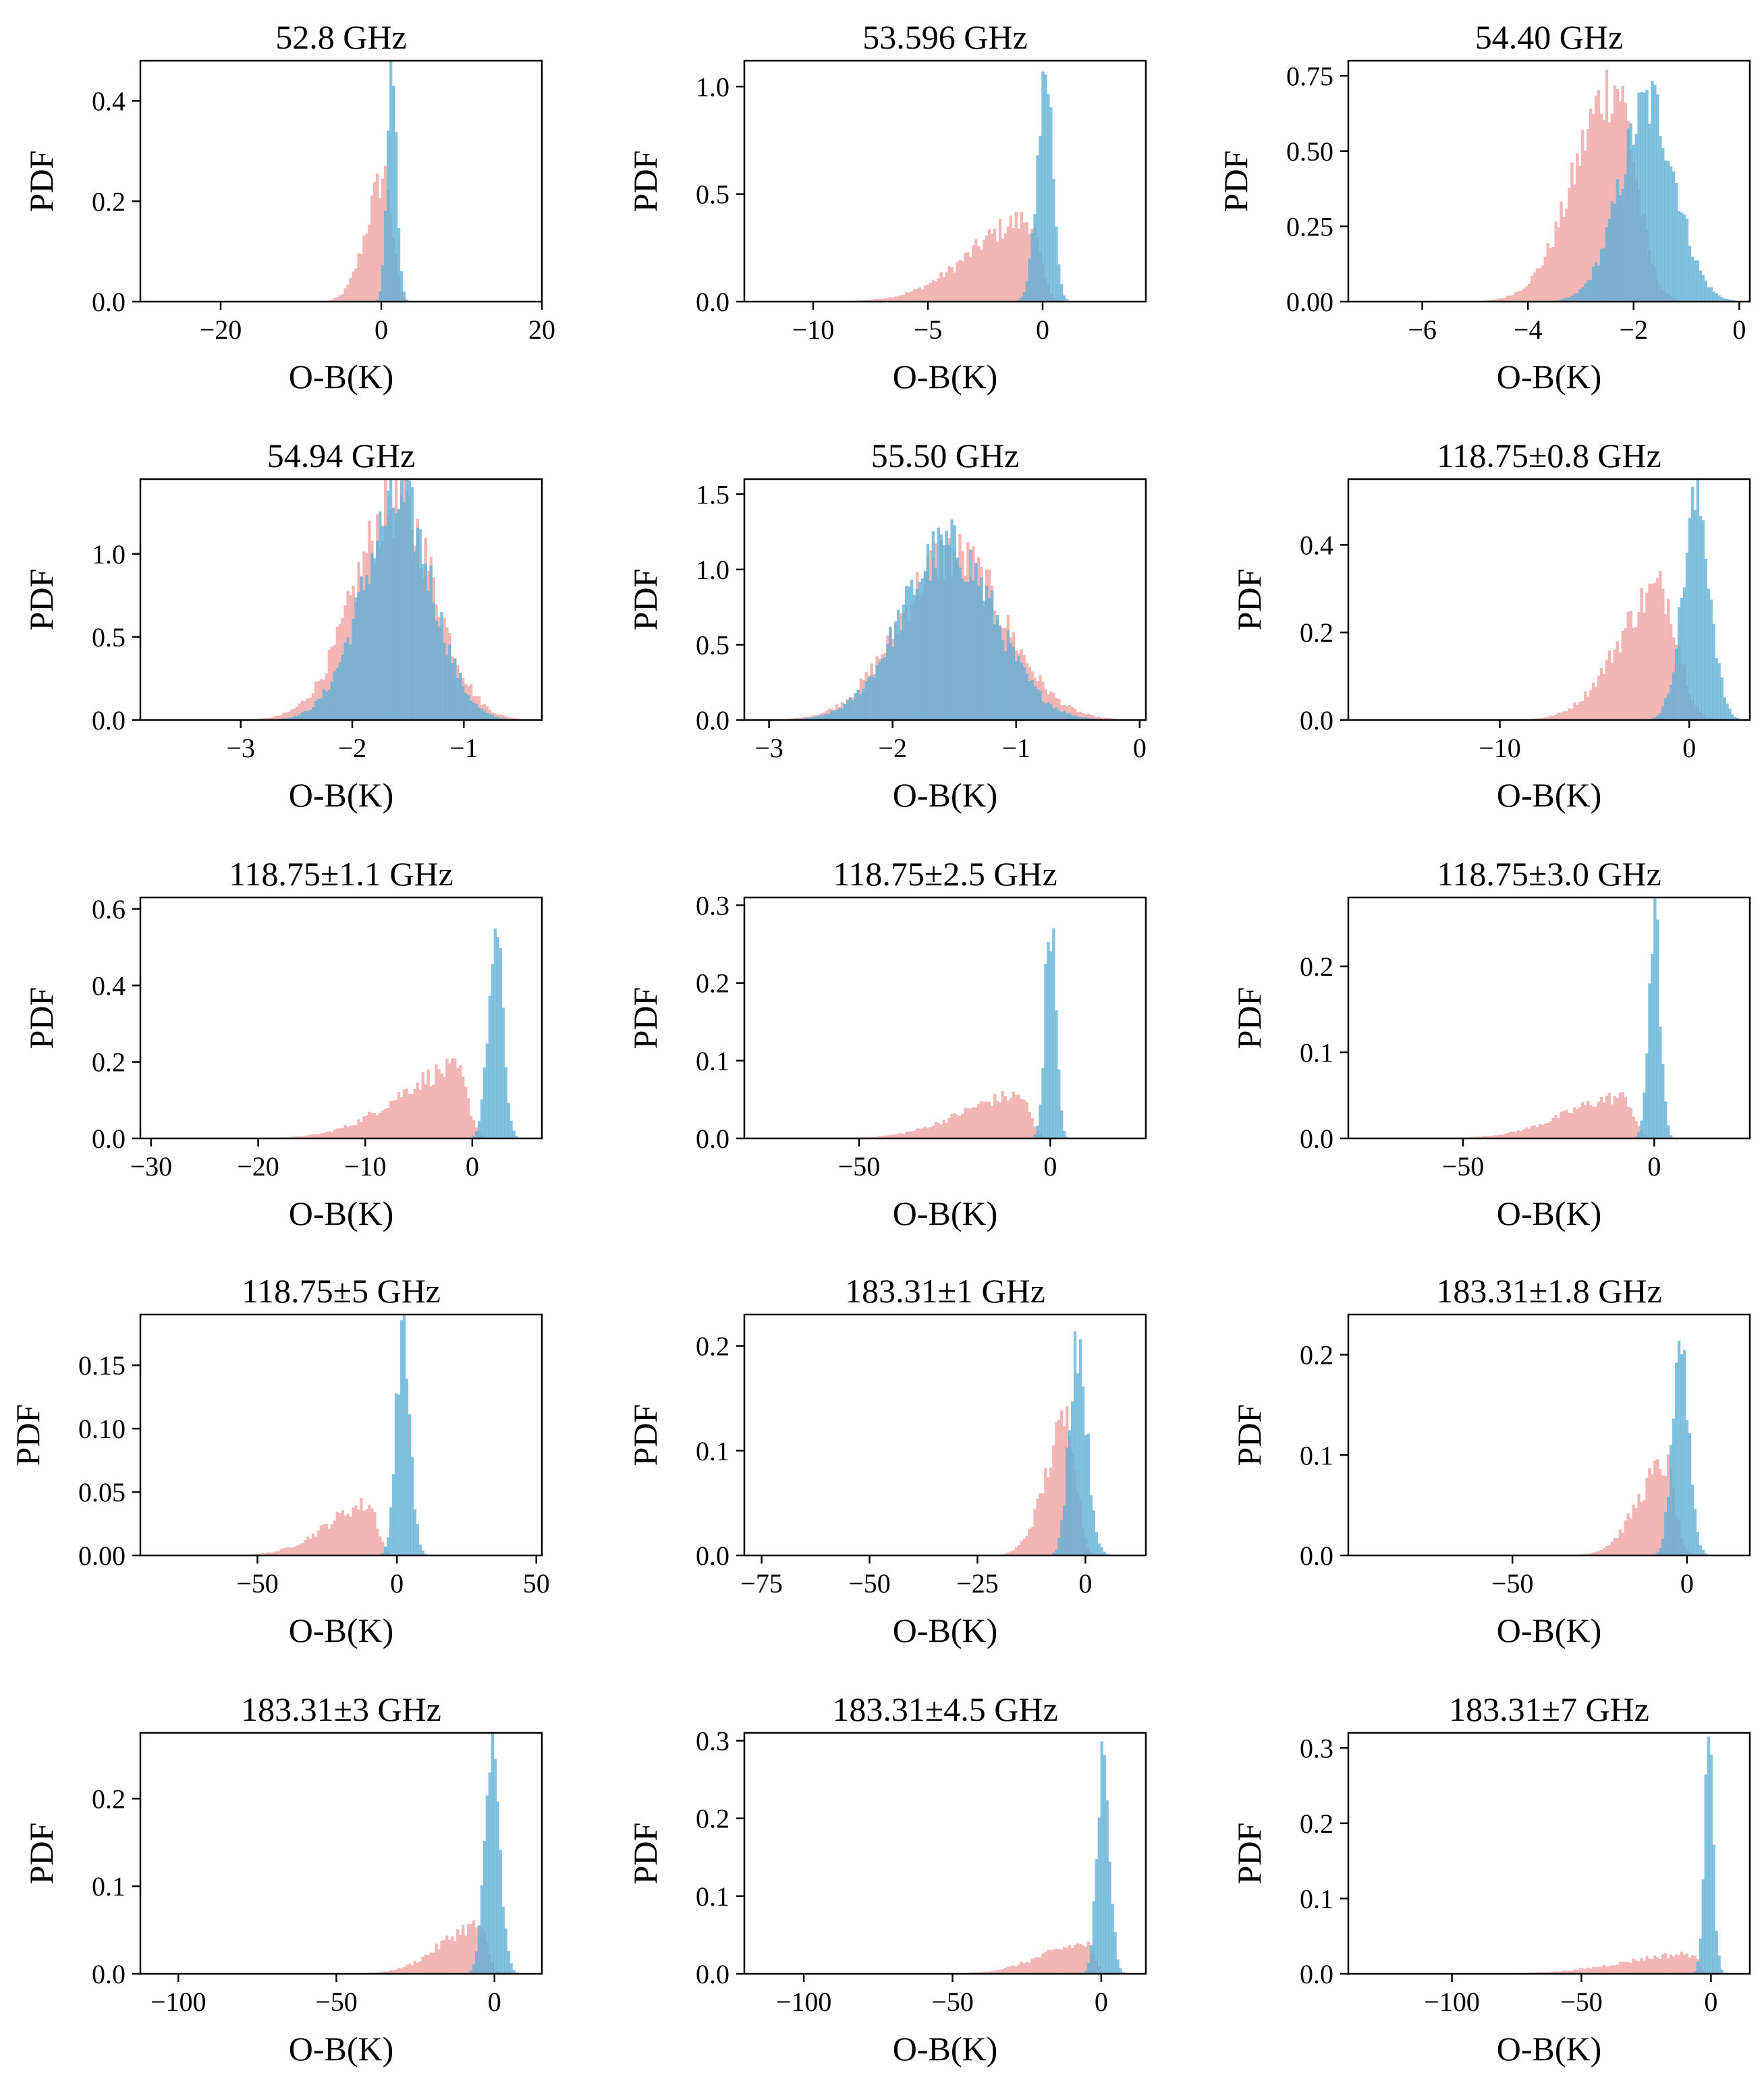  What do you see at coordinates (341, 1630) in the screenshot?
I see `panel-10-xlabel: O-B(K)` at bounding box center [341, 1630].